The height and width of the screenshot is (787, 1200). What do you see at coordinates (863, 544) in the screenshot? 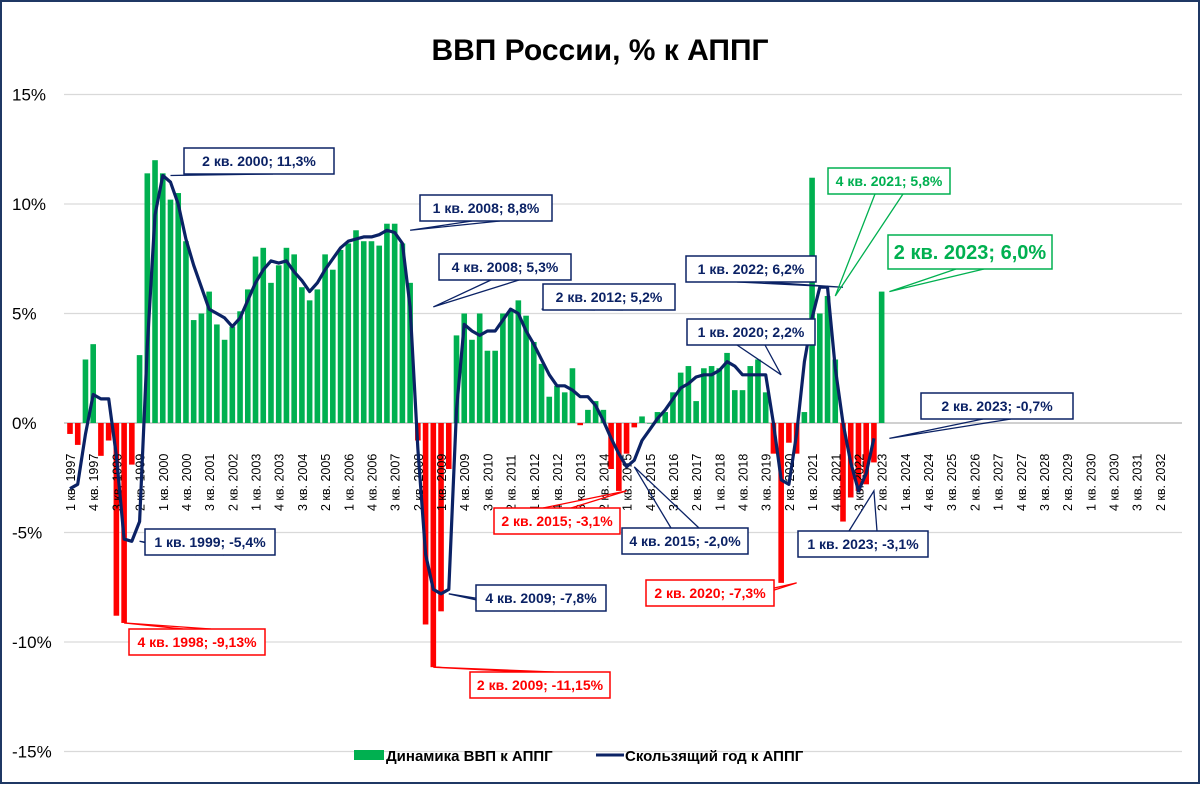
I see `annotation-label: 1 кв. 2023; -3,1%` at bounding box center [863, 544].